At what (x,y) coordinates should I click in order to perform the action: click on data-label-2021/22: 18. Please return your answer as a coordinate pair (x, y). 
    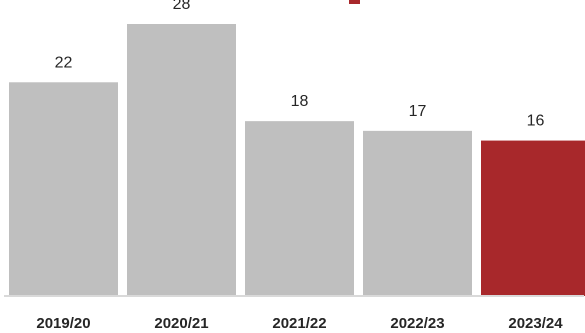
    Looking at the image, I should click on (300, 101).